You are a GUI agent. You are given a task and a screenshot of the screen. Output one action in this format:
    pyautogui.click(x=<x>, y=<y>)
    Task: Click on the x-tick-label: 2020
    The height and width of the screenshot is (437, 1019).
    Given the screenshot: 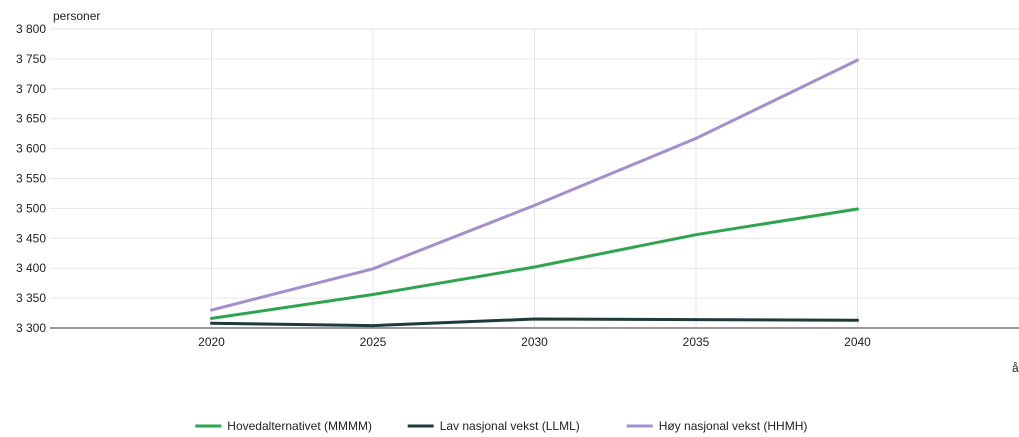 What is the action you would take?
    pyautogui.click(x=211, y=342)
    